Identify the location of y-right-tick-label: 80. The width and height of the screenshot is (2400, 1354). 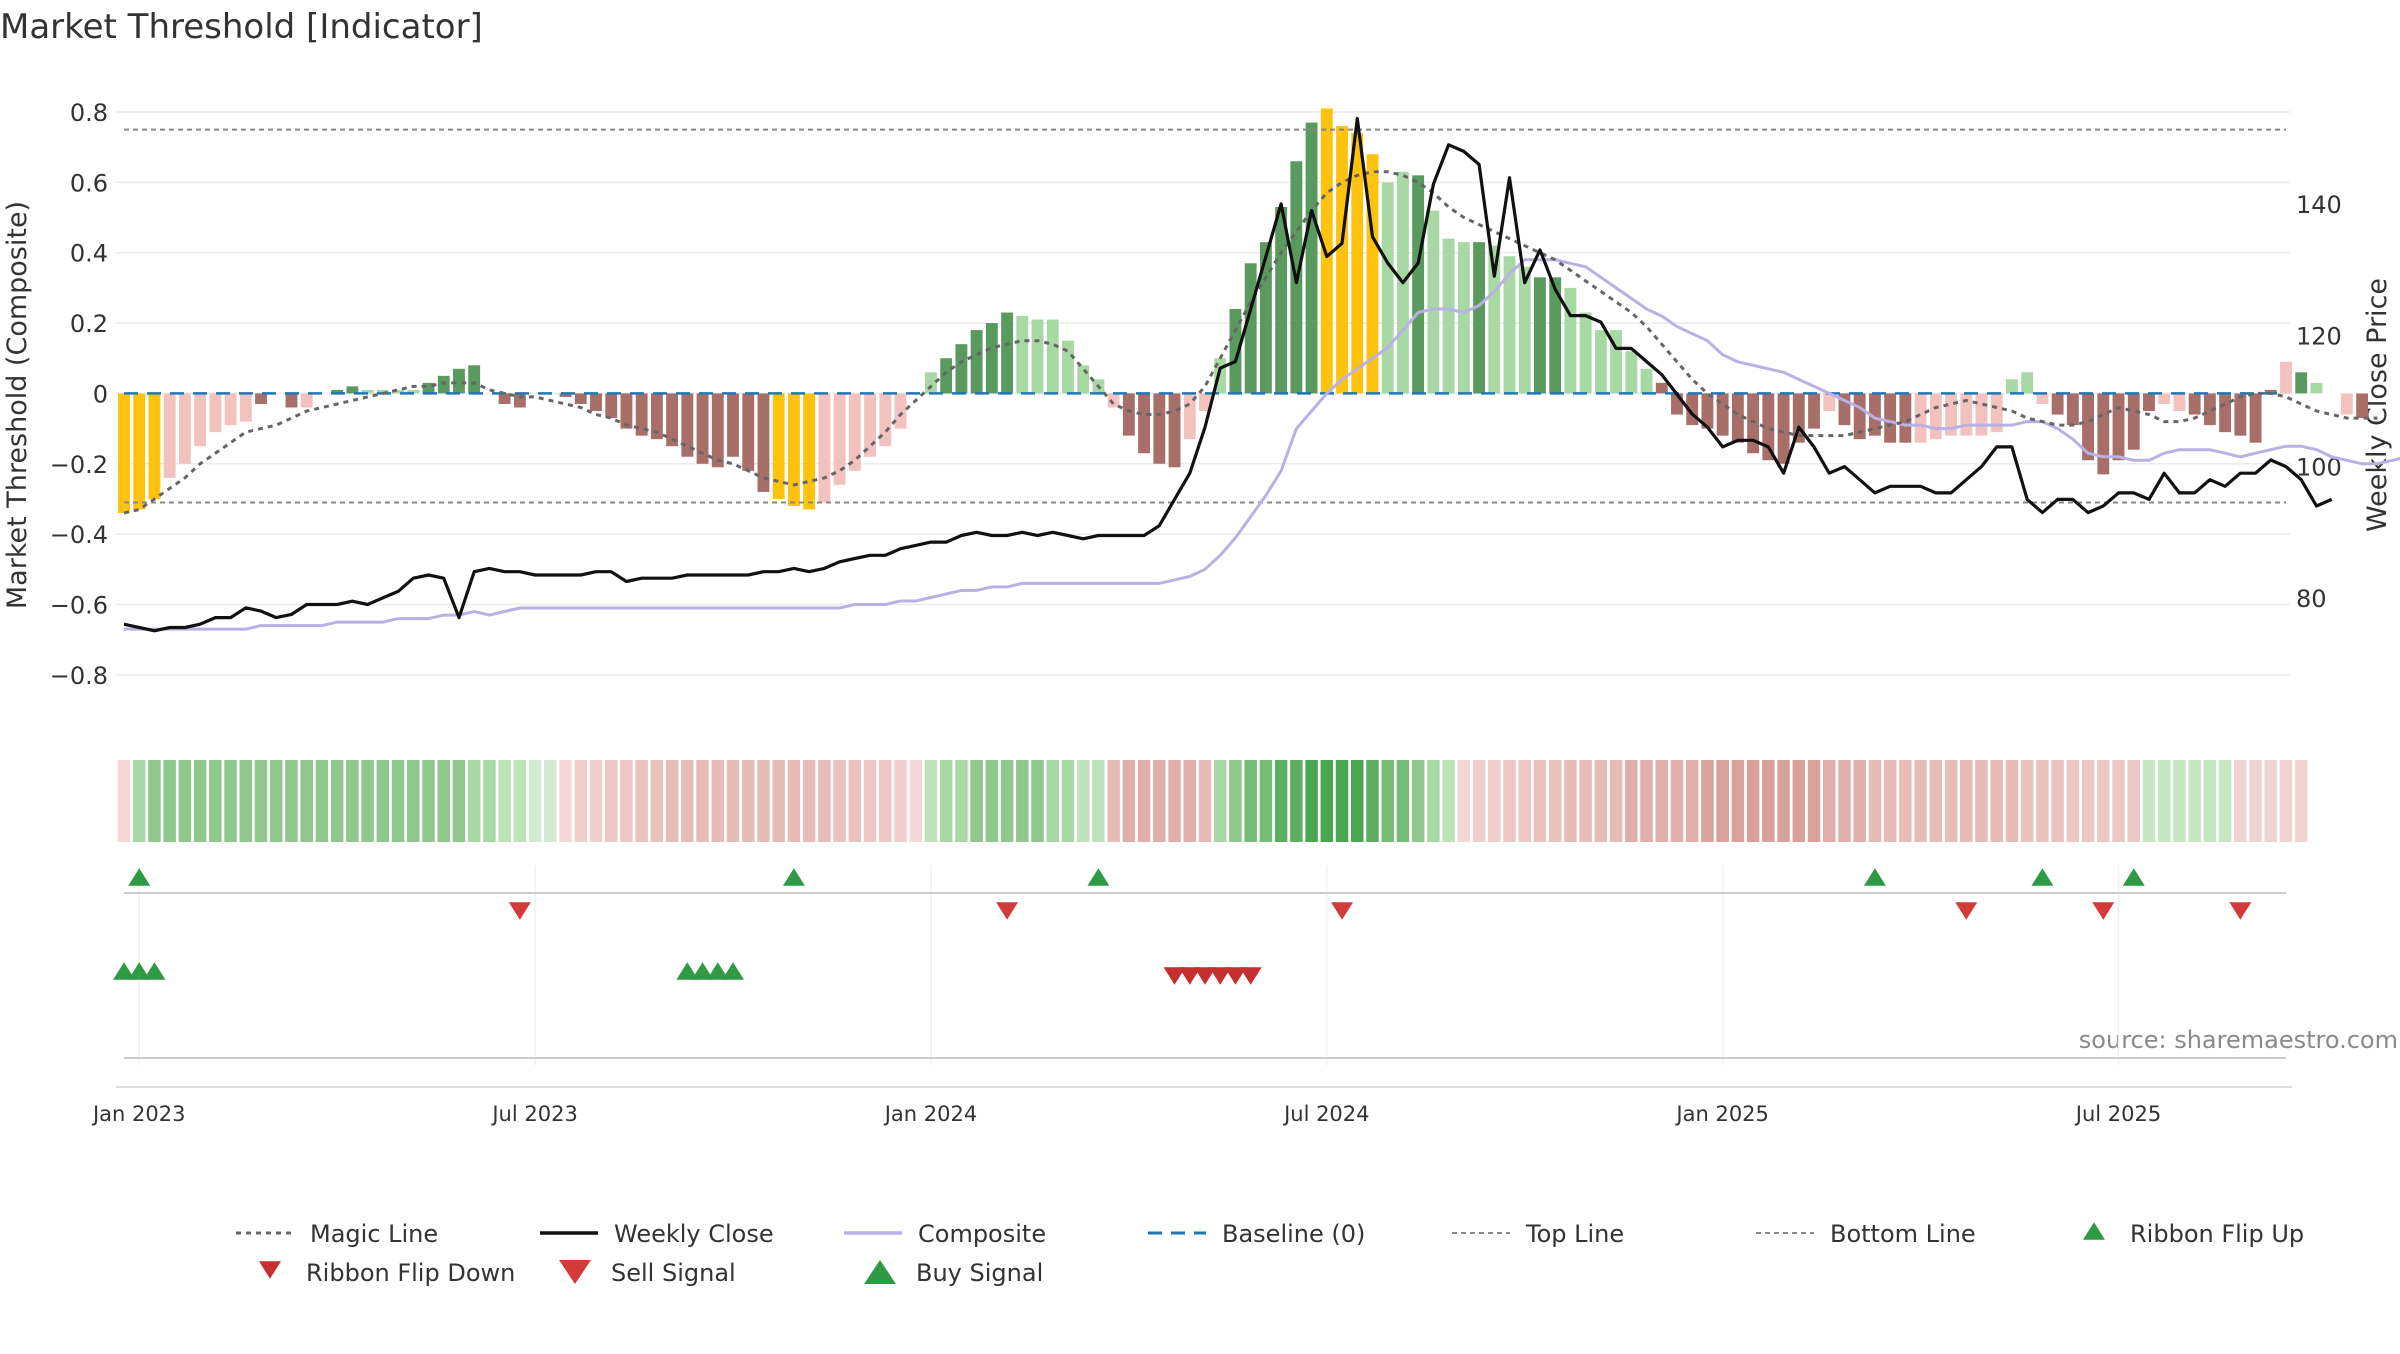
(2311, 599).